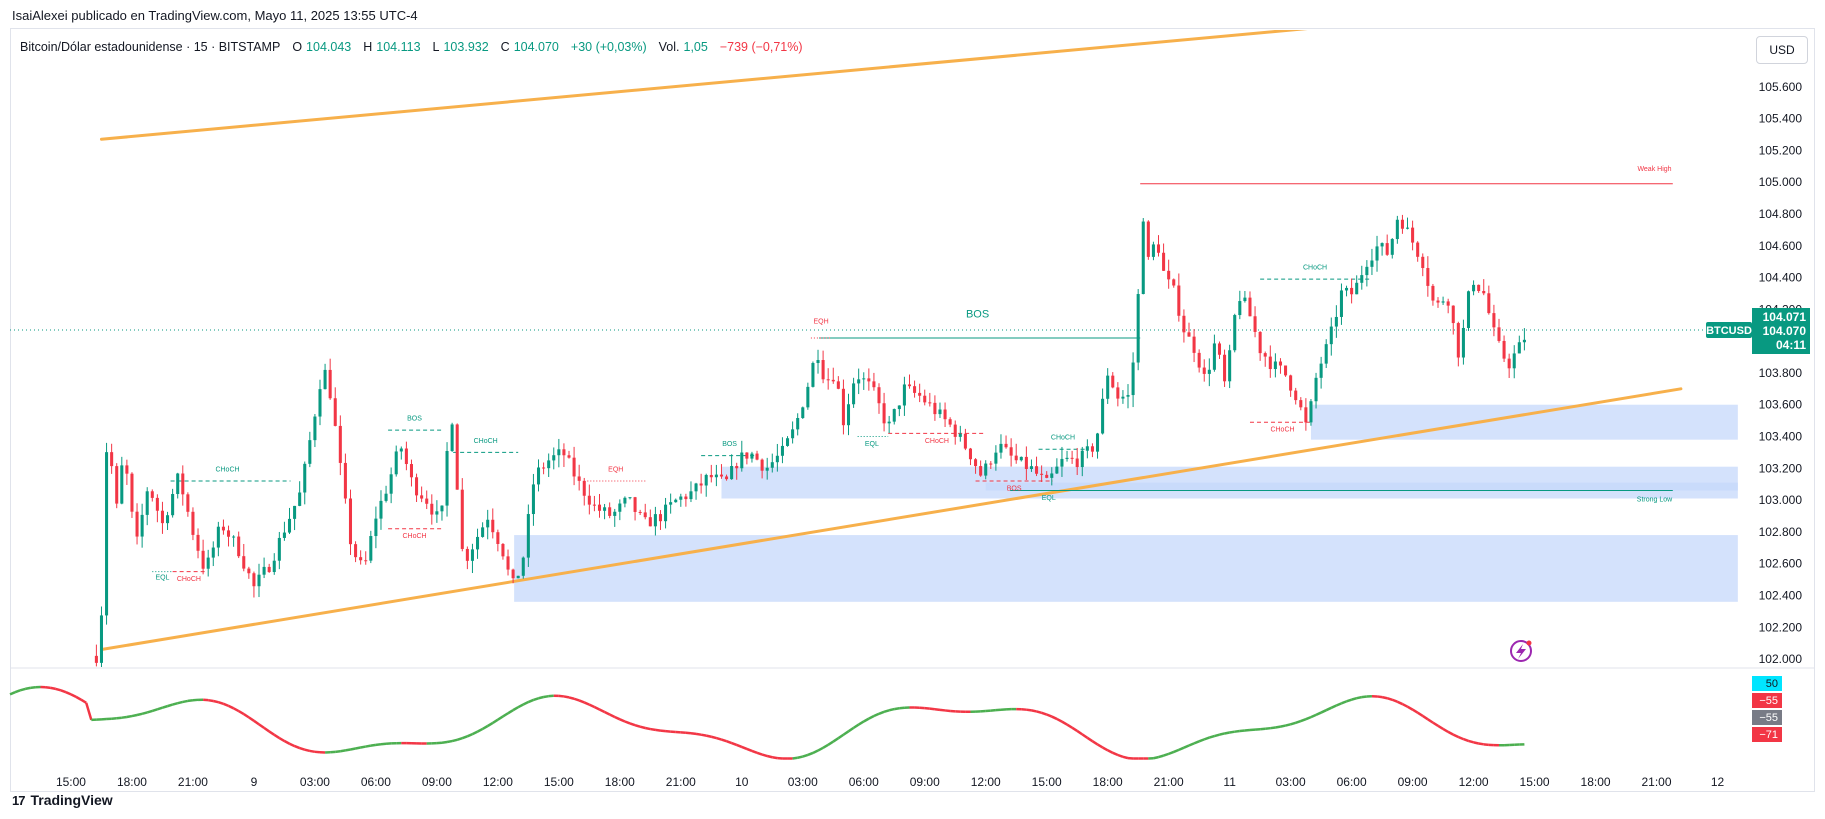 This screenshot has width=1825, height=819. What do you see at coordinates (695, 47) in the screenshot?
I see `volume-value: 1,05` at bounding box center [695, 47].